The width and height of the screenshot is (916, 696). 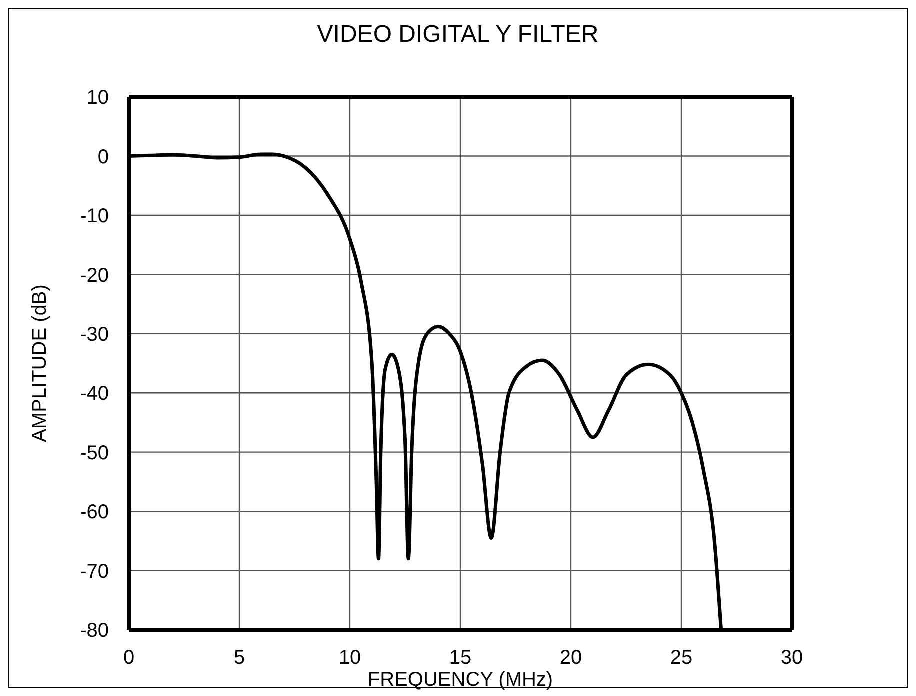 I want to click on y-tick-label: -60, so click(x=94, y=513).